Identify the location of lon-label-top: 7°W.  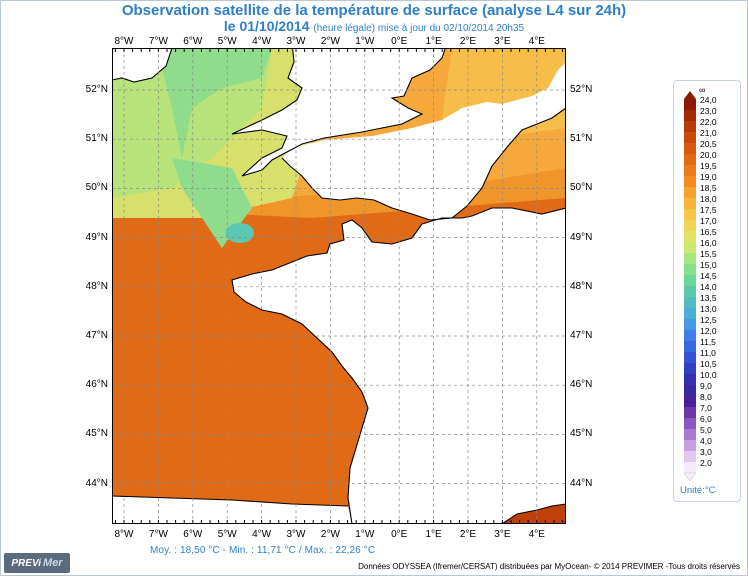
(158, 41).